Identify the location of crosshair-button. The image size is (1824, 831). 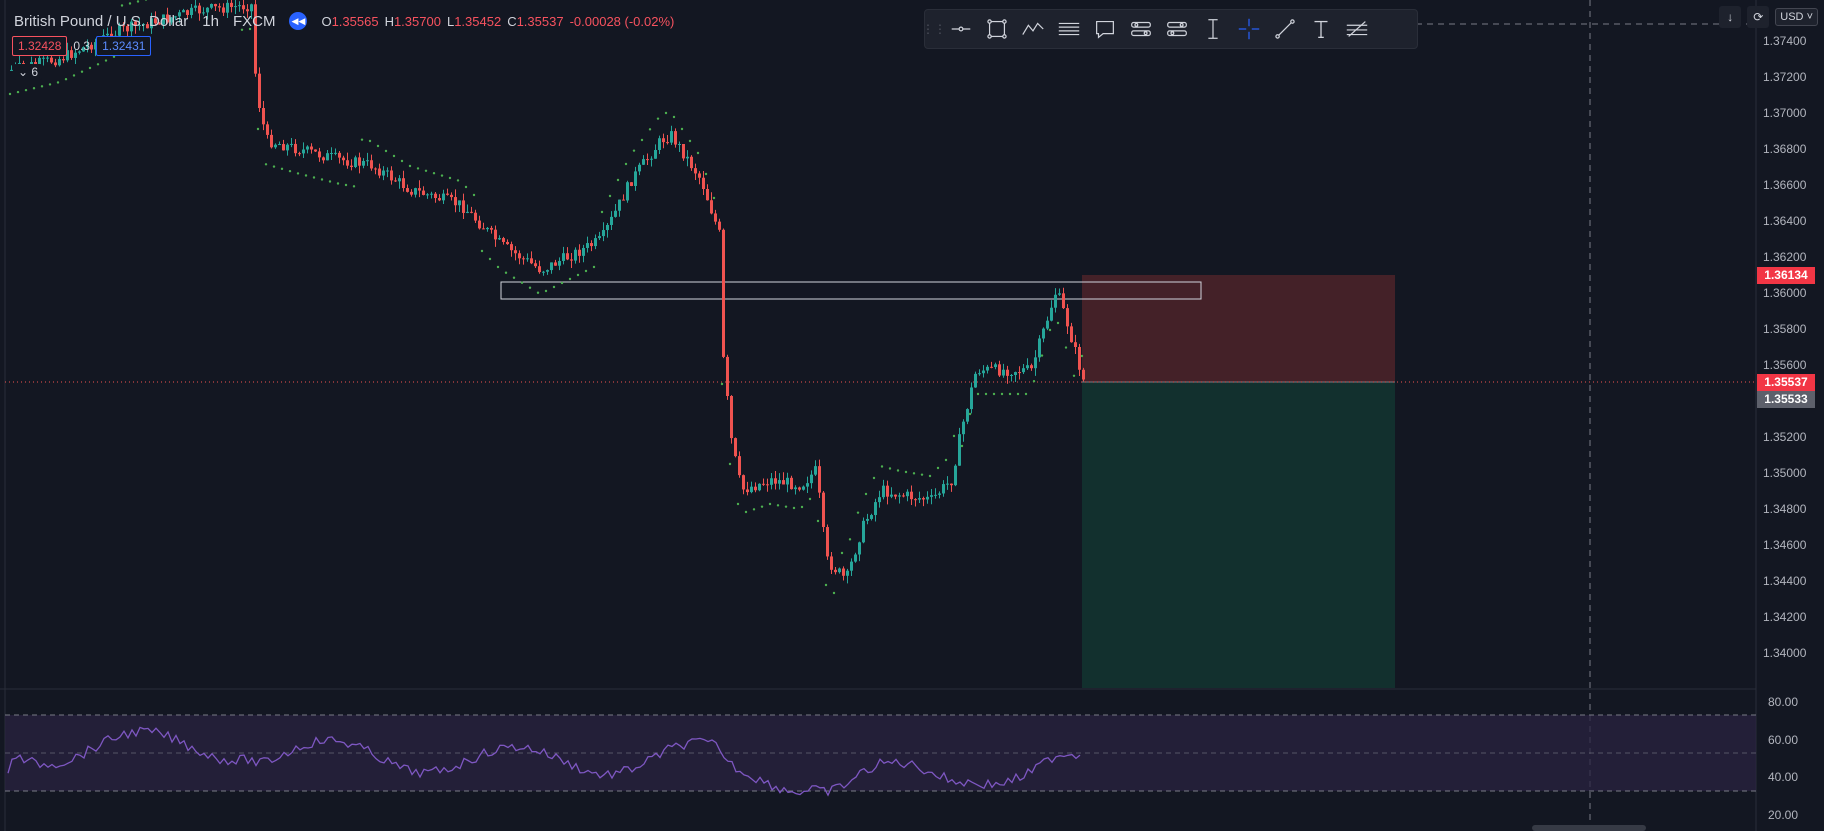
(1249, 29).